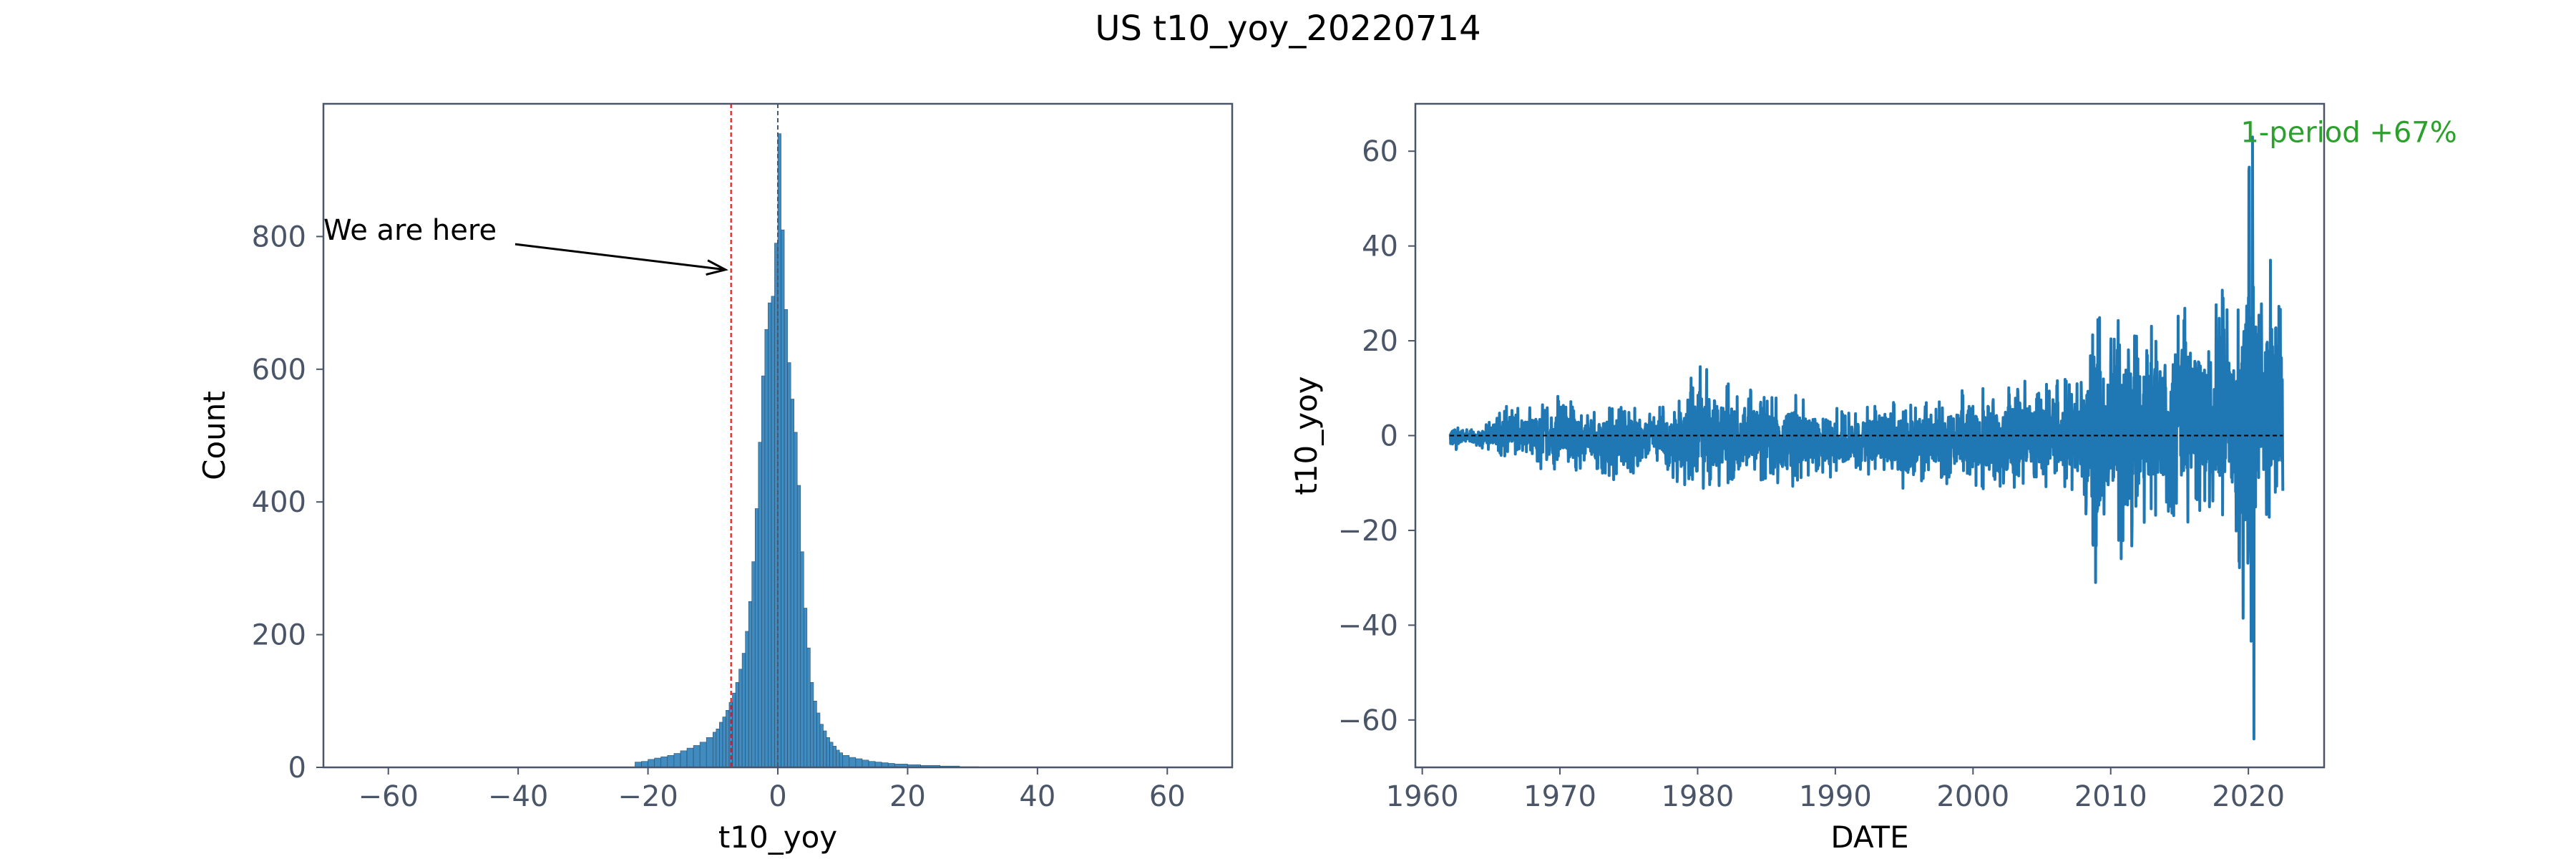 This screenshot has width=2576, height=859. I want to click on timeseries-y-tick-label: −60, so click(1368, 720).